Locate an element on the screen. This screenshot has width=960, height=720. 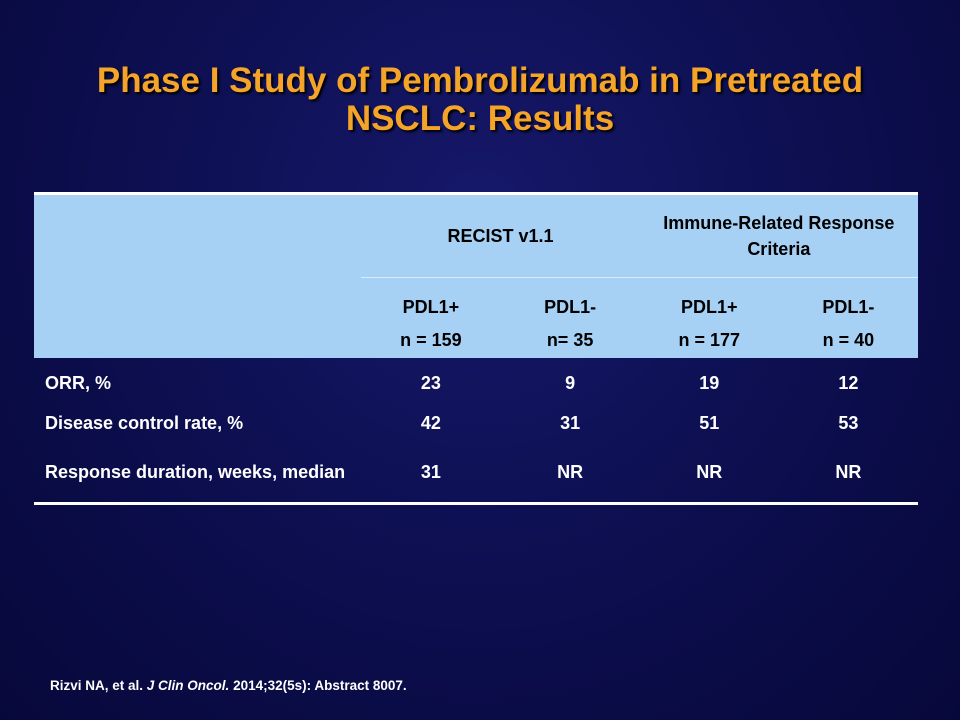
table-cell: 23 is located at coordinates (430, 382).